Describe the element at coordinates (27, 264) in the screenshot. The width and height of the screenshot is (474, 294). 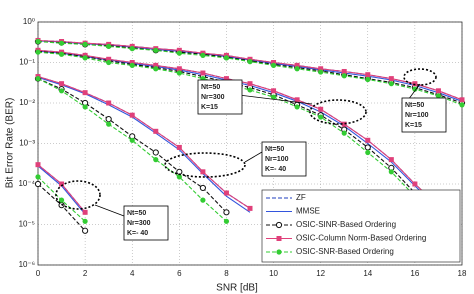
I see `y-tick-label: 10⁻⁶` at that location.